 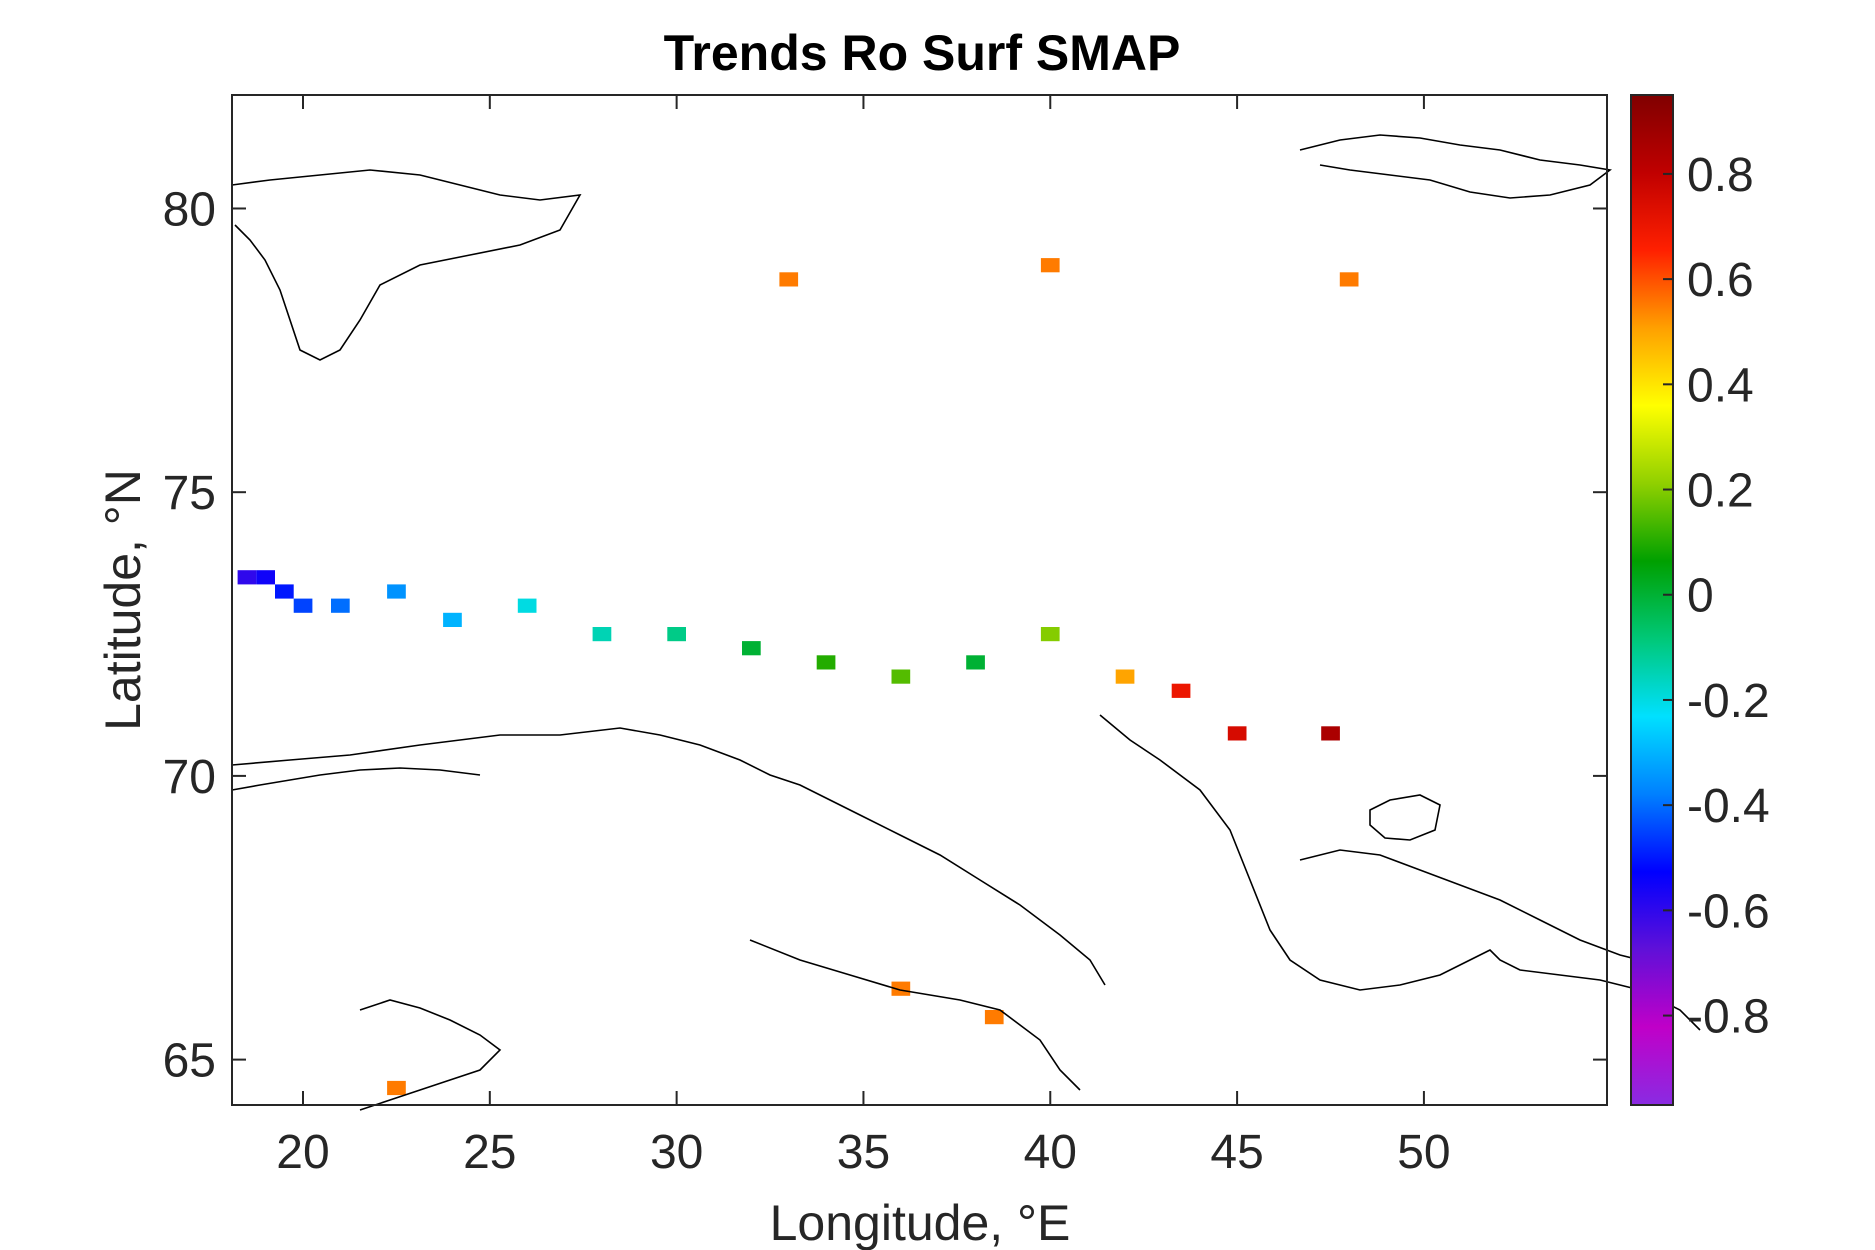 I want to click on y-tick-label: 70, so click(x=189, y=777).